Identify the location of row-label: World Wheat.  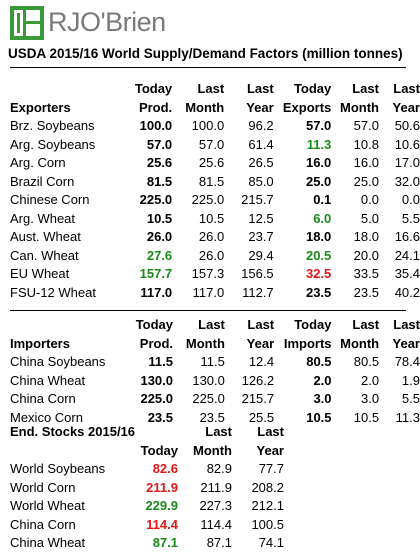
(47, 505).